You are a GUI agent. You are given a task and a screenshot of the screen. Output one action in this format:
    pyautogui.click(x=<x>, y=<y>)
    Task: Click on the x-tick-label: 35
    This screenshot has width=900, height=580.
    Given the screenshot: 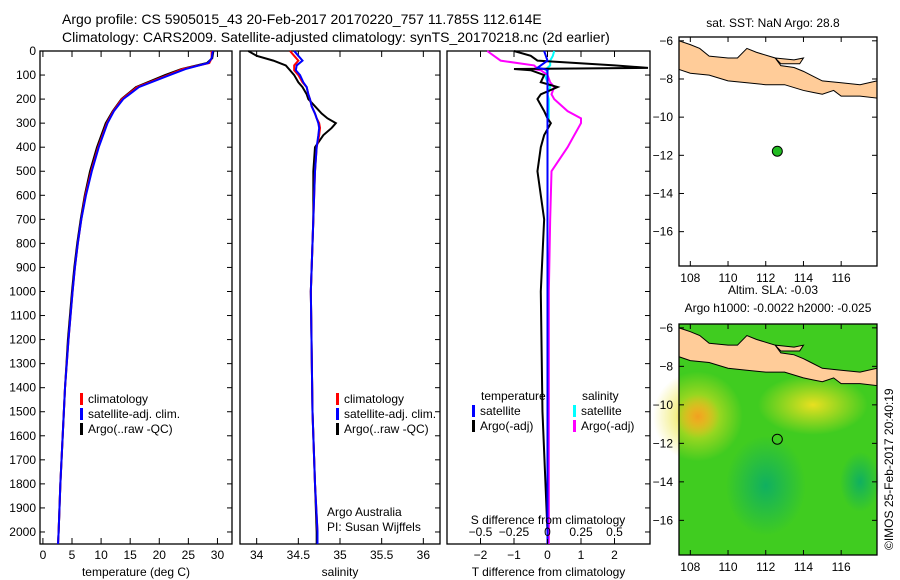 What is the action you would take?
    pyautogui.click(x=340, y=555)
    